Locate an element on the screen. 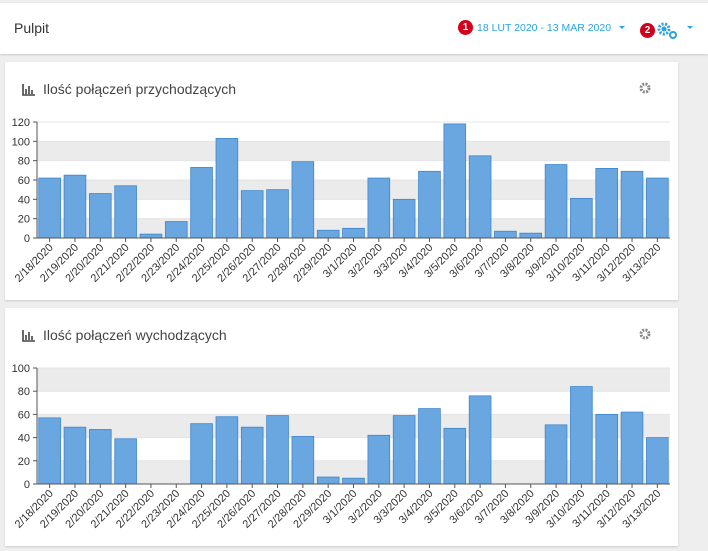 The image size is (708, 551). chart-title: Ilość połączeń przychodzących is located at coordinates (139, 89).